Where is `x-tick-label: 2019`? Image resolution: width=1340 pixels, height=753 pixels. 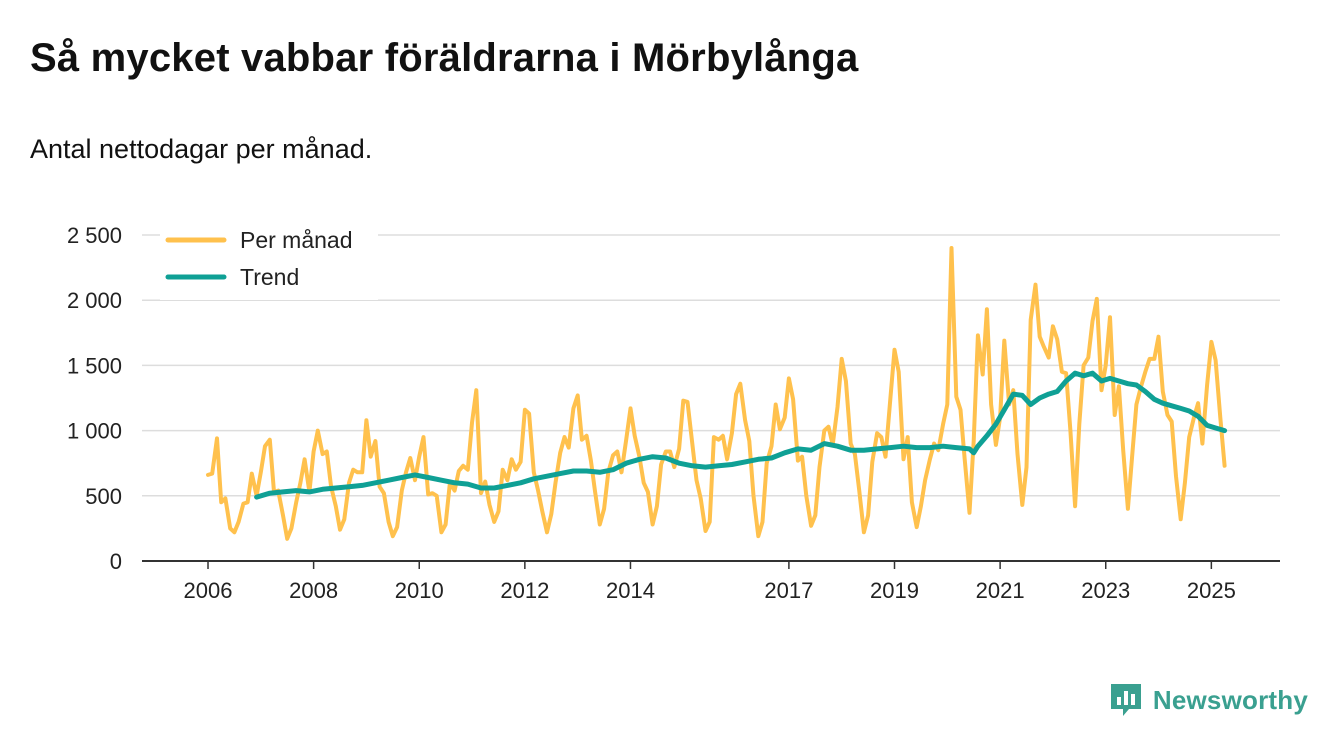 x-tick-label: 2019 is located at coordinates (894, 590).